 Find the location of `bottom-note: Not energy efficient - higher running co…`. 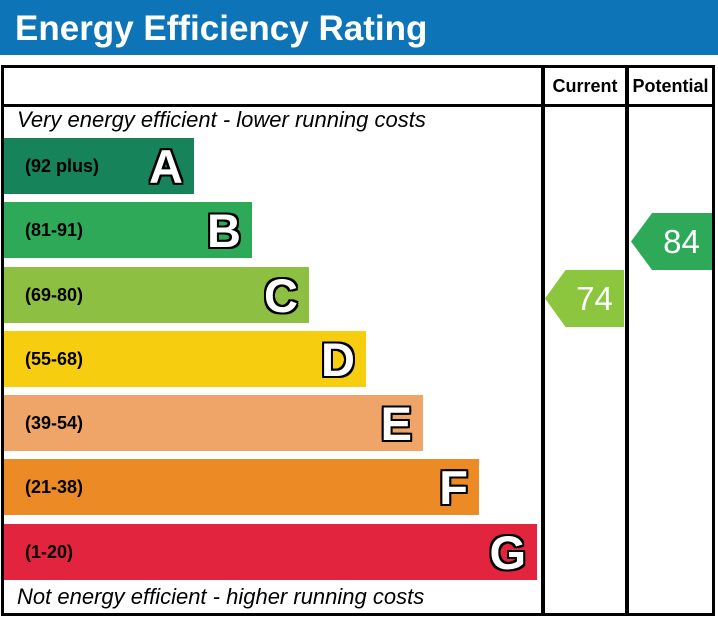

bottom-note: Not energy efficient - higher running co… is located at coordinates (221, 596).